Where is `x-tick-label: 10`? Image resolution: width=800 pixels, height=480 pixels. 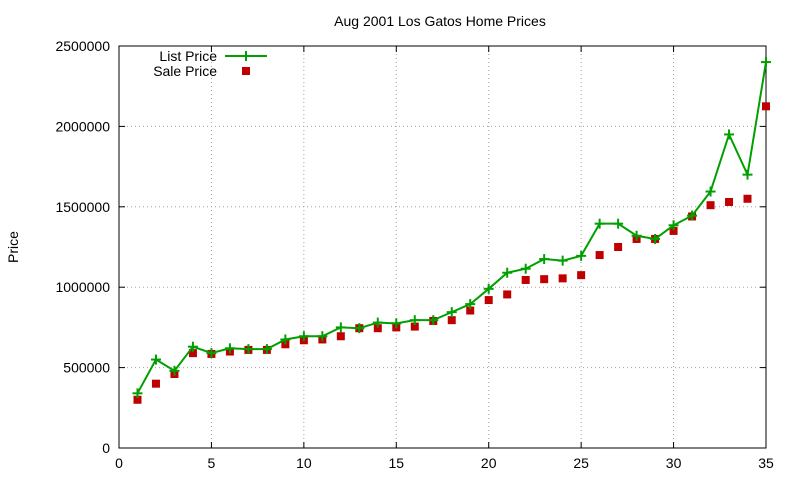
x-tick-label: 10 is located at coordinates (304, 463).